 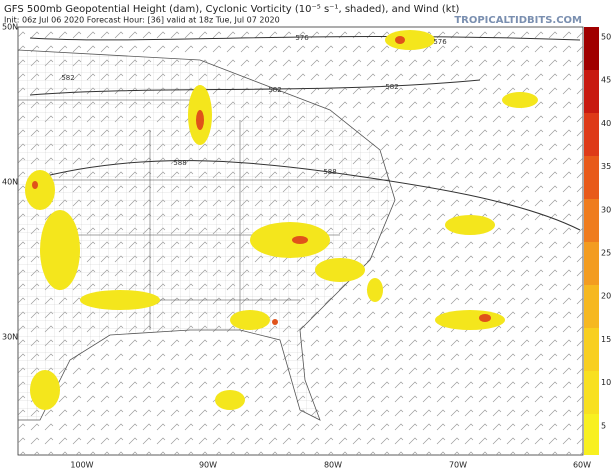 I want to click on lon-label: 80W, so click(x=333, y=465).